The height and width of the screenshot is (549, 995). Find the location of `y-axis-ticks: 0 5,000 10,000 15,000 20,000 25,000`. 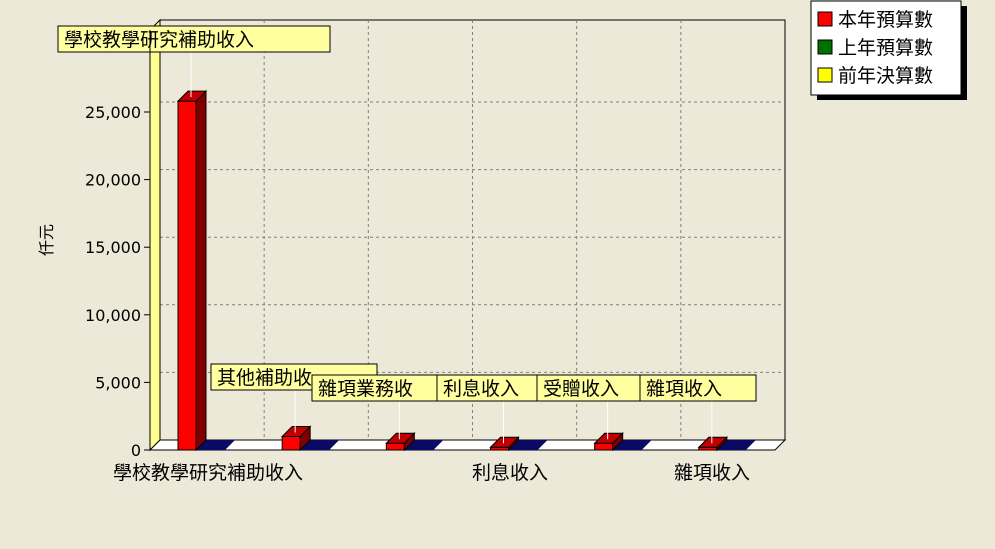

y-axis-ticks: 0 5,000 10,000 15,000 20,000 25,000 is located at coordinates (117, 281).